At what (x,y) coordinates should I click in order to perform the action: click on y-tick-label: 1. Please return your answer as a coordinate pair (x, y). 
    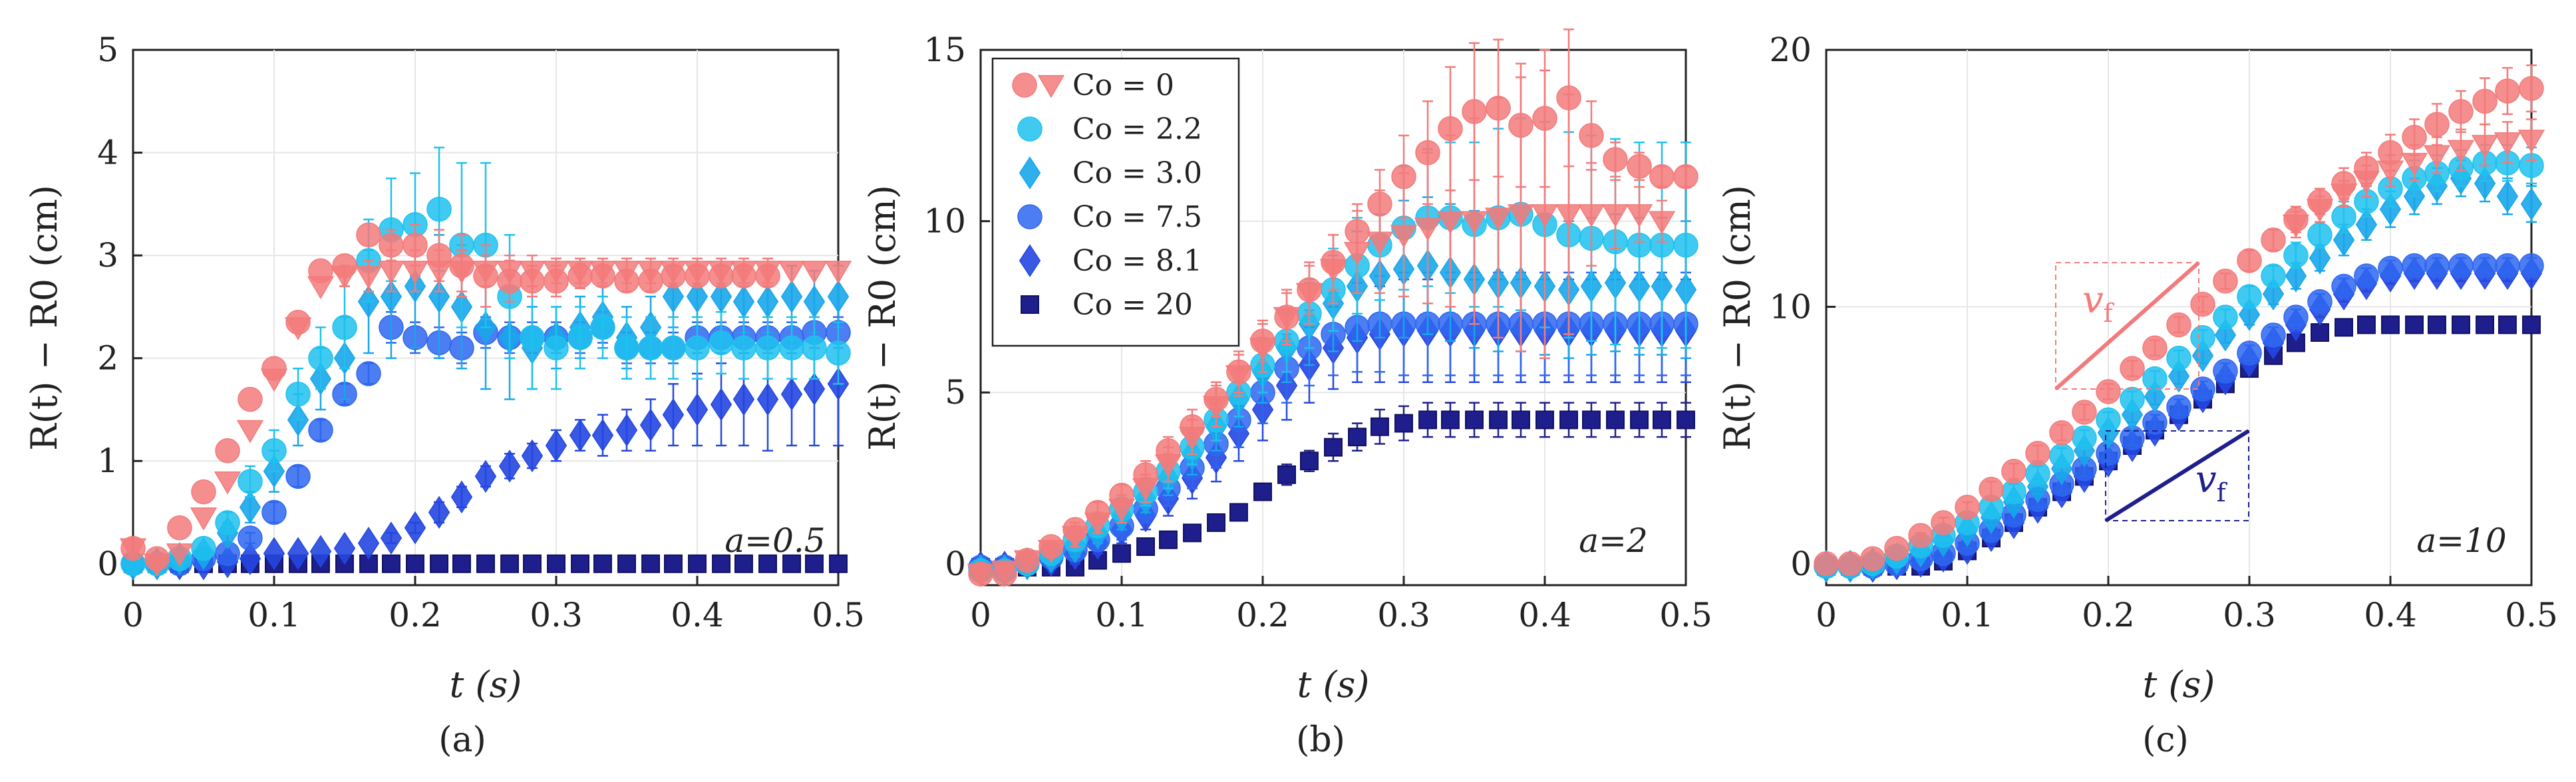
    Looking at the image, I should click on (107, 461).